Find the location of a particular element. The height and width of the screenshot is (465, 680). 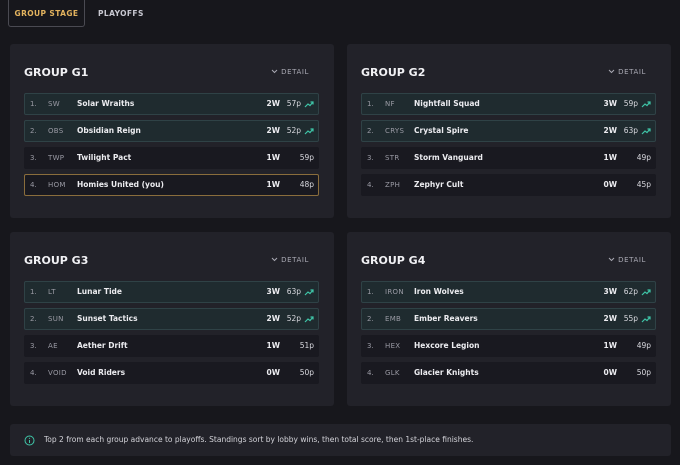

standing-row: 2. OBS Obsidian Reign 2W 52p is located at coordinates (171, 131).